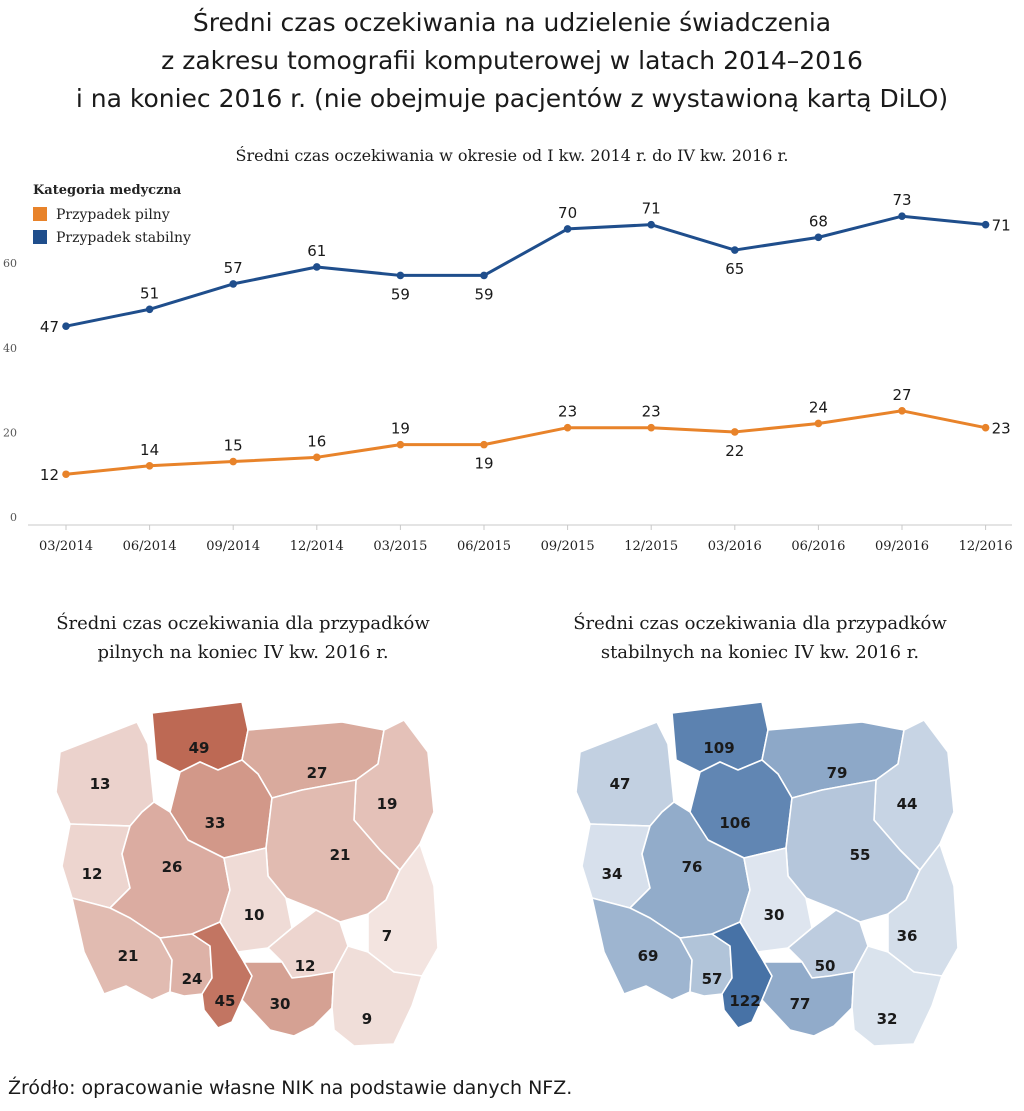 Image resolution: width=1024 pixels, height=1111 pixels. I want to click on region-value-slaskie: 45, so click(225, 1001).